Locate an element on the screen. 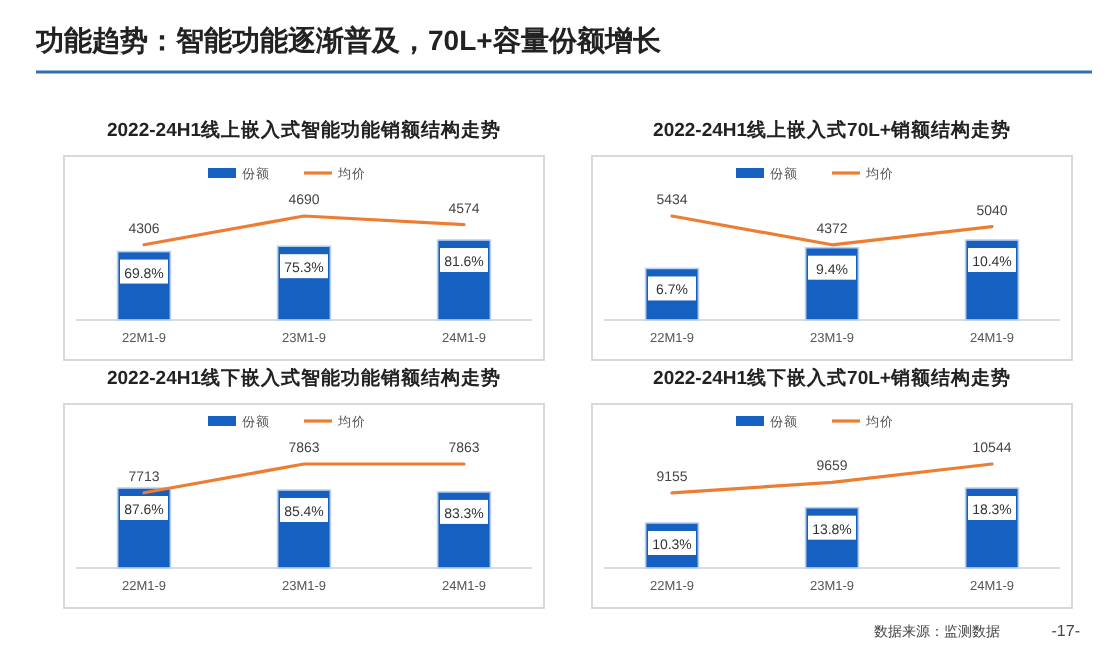 The width and height of the screenshot is (1116, 652). chart-title: 2022-24H1线上嵌入式70L+销额结构走势 is located at coordinates (832, 130).